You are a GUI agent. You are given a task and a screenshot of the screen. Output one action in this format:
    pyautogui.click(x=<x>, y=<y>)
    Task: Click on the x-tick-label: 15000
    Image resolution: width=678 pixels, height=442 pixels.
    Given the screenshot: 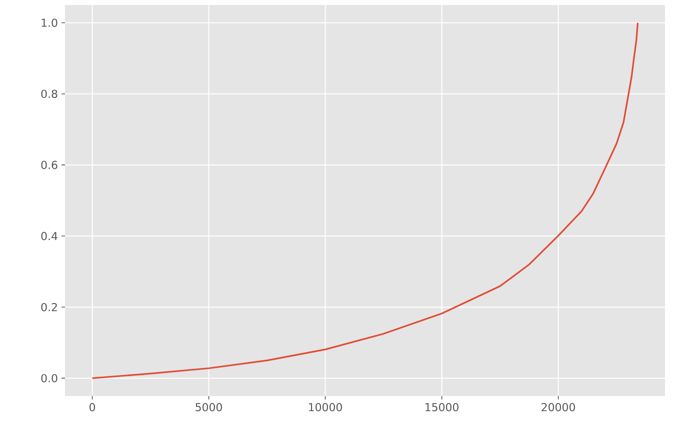 What is the action you would take?
    pyautogui.click(x=442, y=407)
    